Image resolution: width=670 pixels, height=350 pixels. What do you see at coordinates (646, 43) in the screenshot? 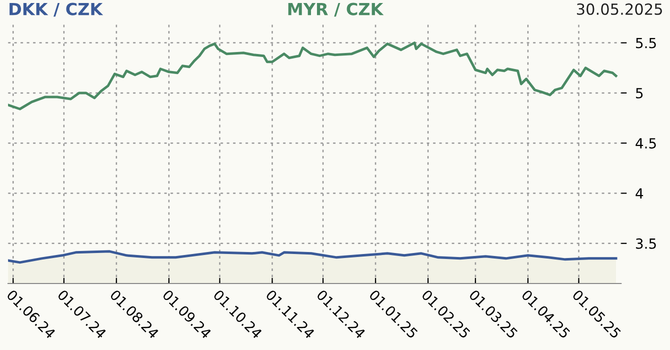
I see `y-tick-label: 5.5` at bounding box center [646, 43].